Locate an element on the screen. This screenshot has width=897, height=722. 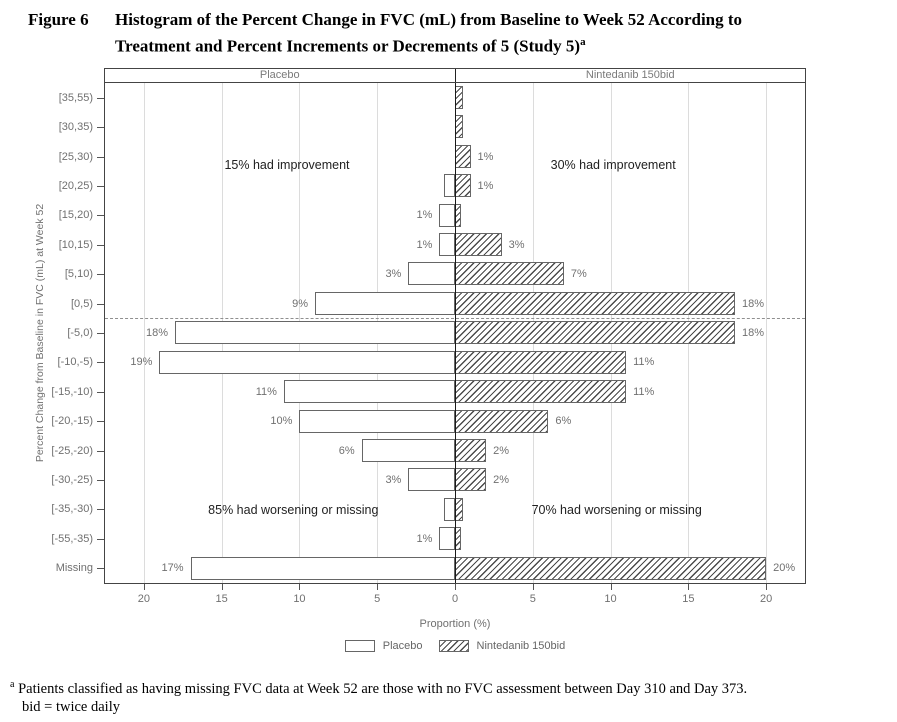
x-tick-label: 5 is located at coordinates (532, 599).